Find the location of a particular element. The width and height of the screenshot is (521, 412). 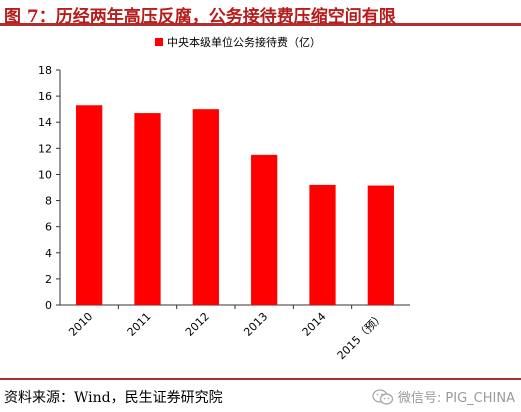

chart-legend: 中央本级单位公务接待费（亿） is located at coordinates (238, 42).